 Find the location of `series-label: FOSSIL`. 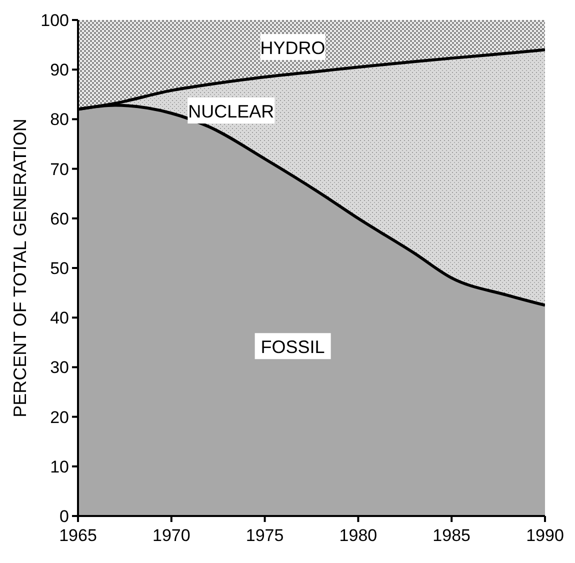

series-label: FOSSIL is located at coordinates (292, 347).